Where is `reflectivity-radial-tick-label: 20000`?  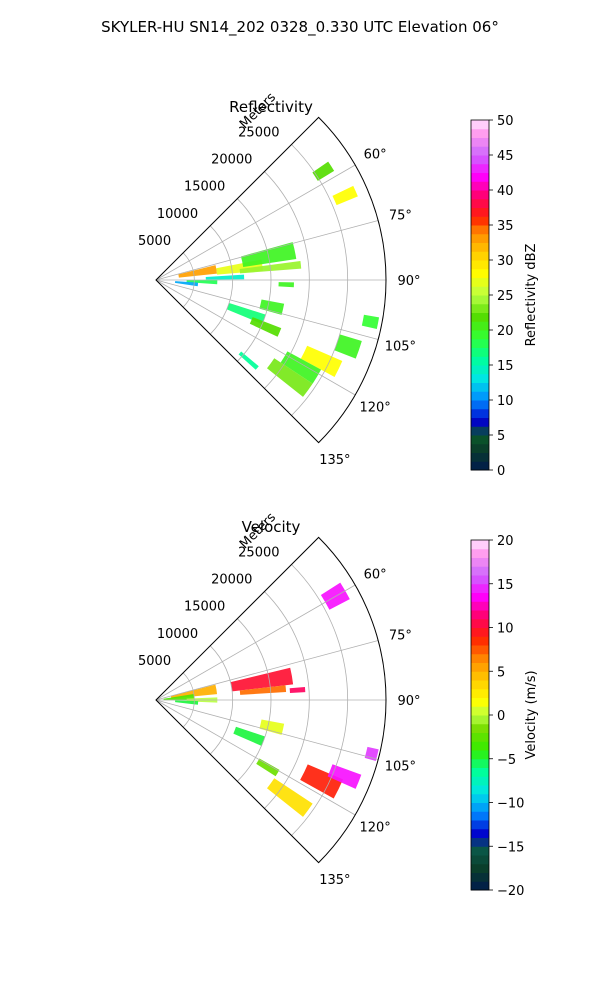 reflectivity-radial-tick-label: 20000 is located at coordinates (231, 160).